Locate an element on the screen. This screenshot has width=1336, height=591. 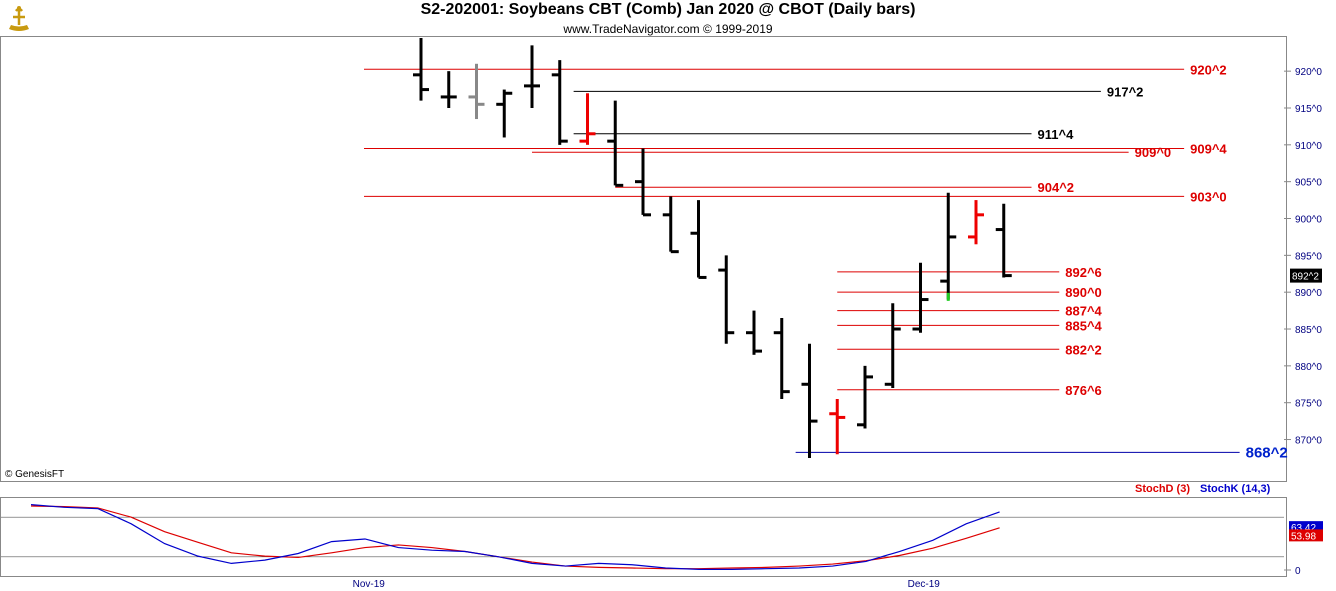
level-label: 882^2 is located at coordinates (1083, 349).